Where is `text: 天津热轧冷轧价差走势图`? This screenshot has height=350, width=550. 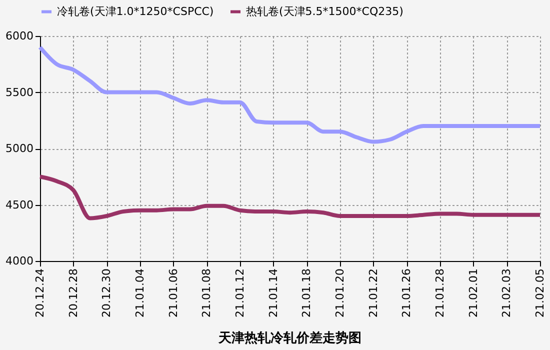
text: 天津热轧冷轧价差走势图 is located at coordinates (290, 338).